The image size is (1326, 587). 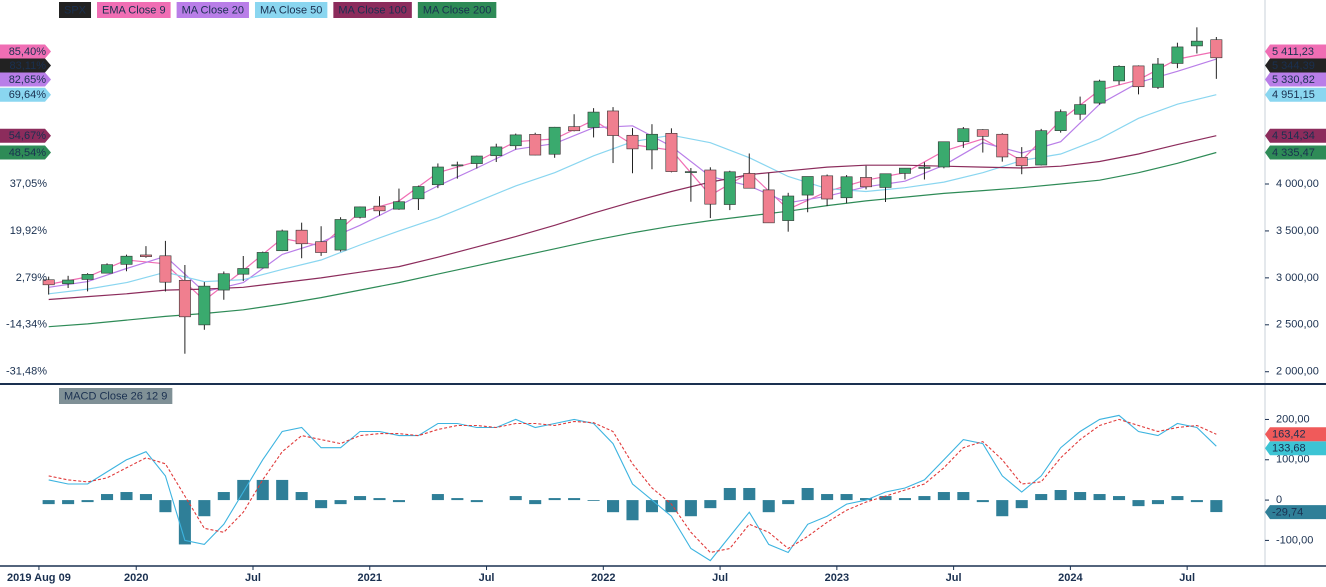 What do you see at coordinates (28, 136) in the screenshot?
I see `percent-tag-label: 54,67%` at bounding box center [28, 136].